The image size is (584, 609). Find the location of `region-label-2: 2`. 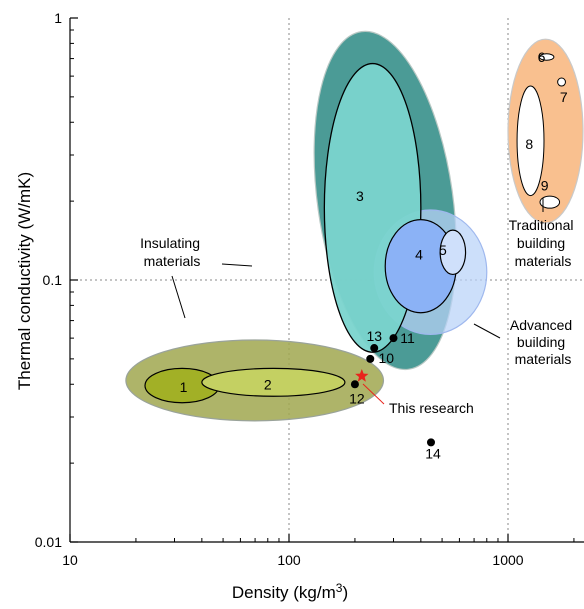

region-label-2: 2 is located at coordinates (268, 384).